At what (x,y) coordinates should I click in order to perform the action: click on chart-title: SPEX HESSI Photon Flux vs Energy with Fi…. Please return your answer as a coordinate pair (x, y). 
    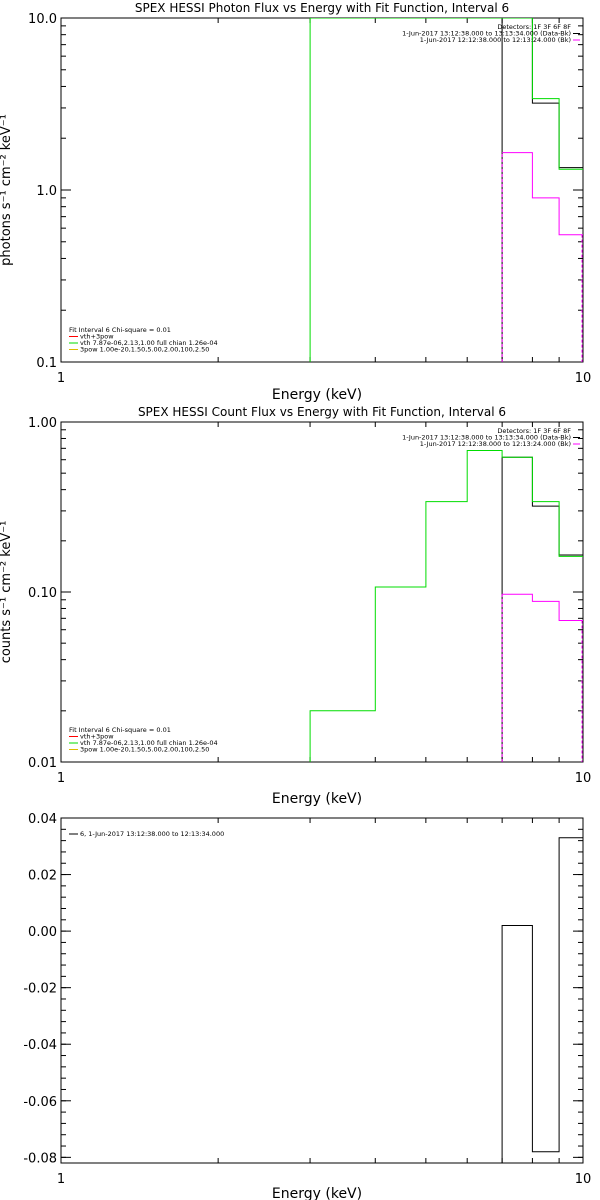
    Looking at the image, I should click on (322, 8).